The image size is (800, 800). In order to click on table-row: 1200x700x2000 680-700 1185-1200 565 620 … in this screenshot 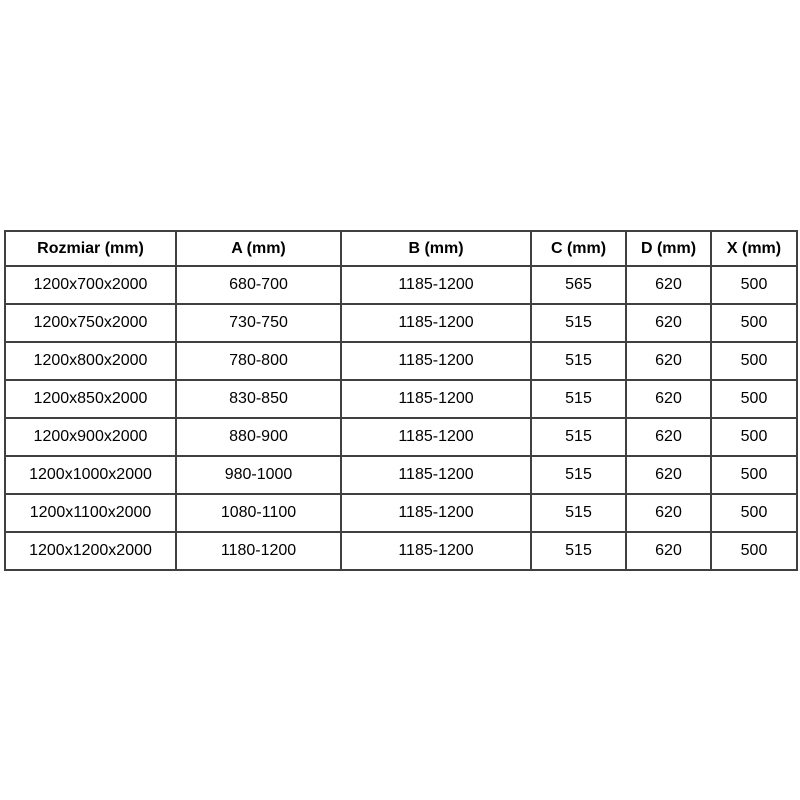, I will do `click(401, 285)`.